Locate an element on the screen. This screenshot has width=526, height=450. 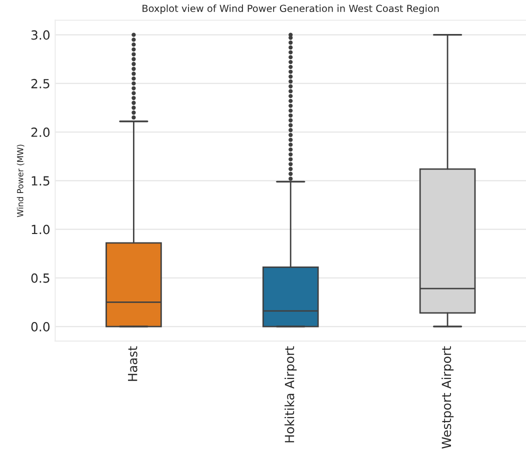
y-tick-label: 3.0 is located at coordinates (40, 35).